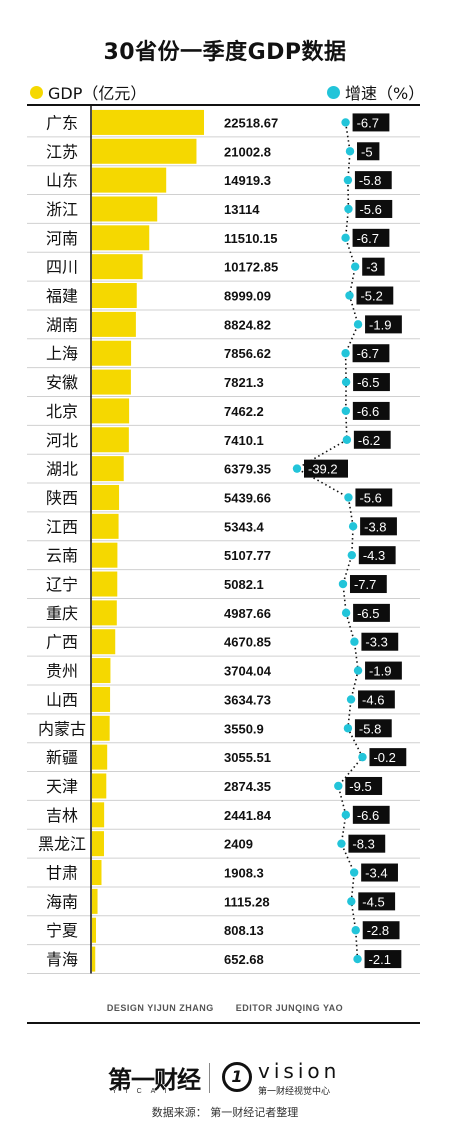 Image resolution: width=450 pixels, height=1141 pixels. What do you see at coordinates (225, 1008) in the screenshot?
I see `credits: DESIGN YIJUN ZHANG EDITOR JUNQING YAO` at bounding box center [225, 1008].